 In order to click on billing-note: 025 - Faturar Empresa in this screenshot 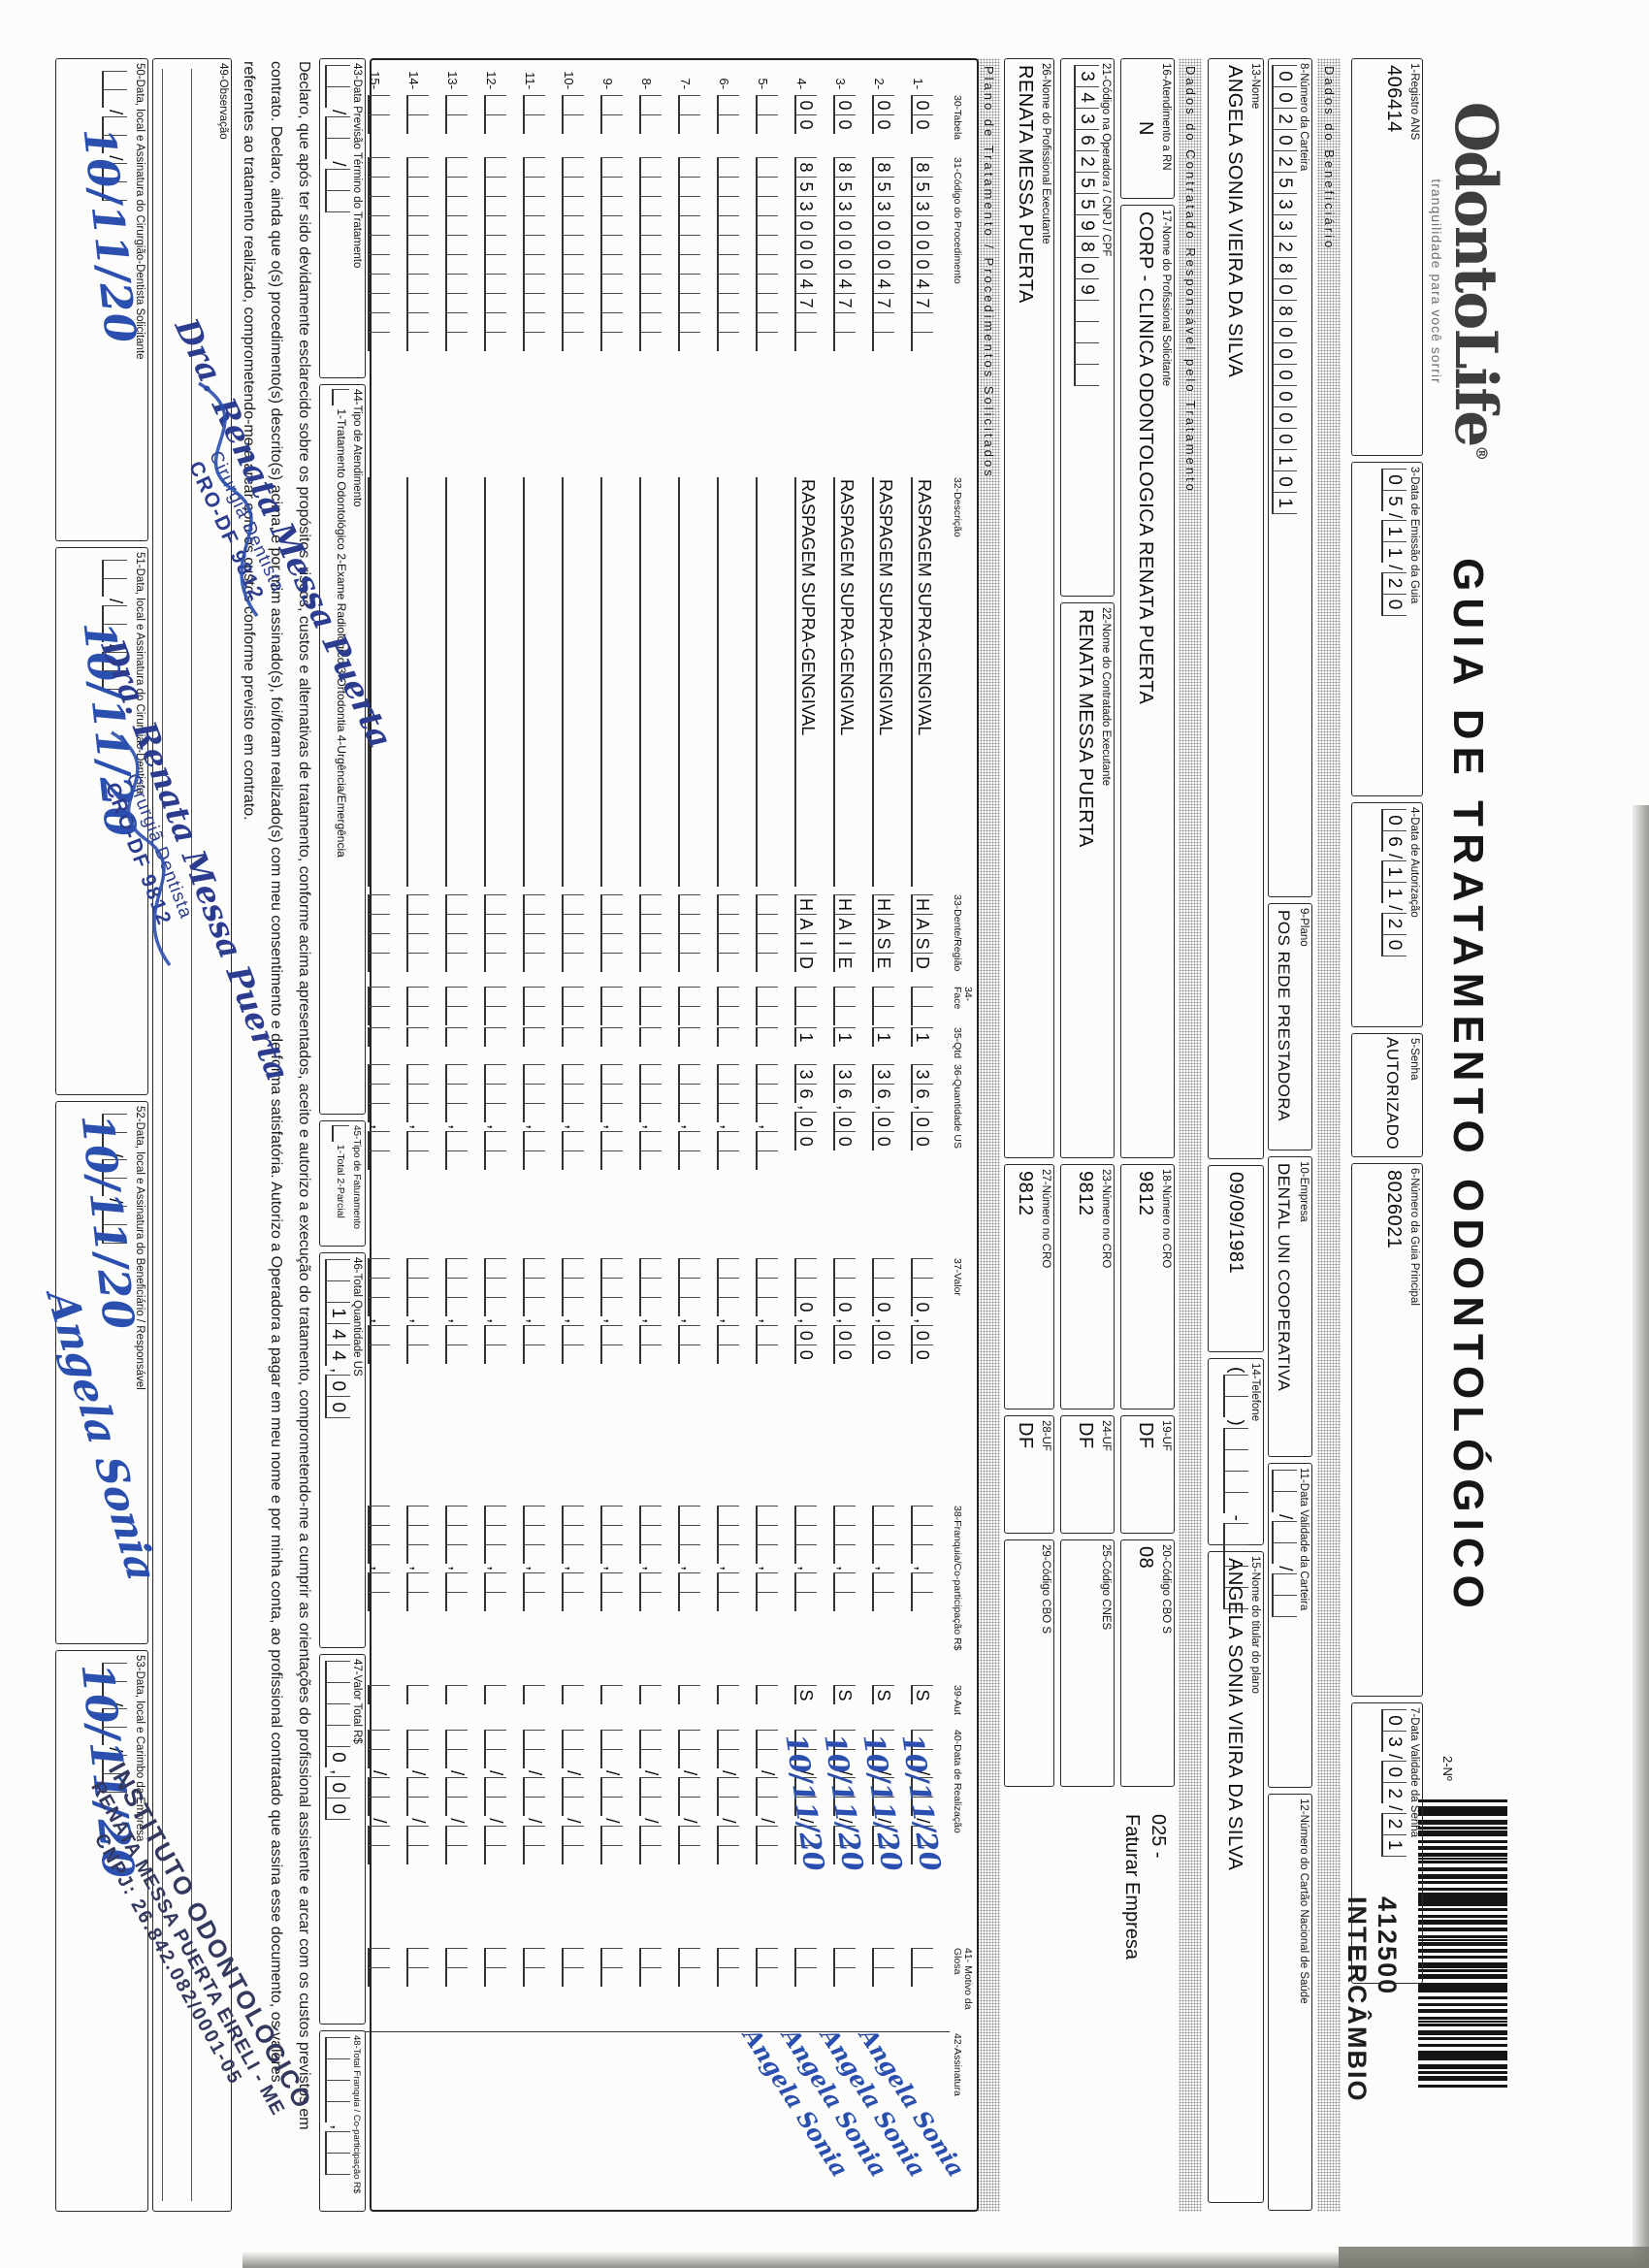, I will do `click(1144, 1887)`.